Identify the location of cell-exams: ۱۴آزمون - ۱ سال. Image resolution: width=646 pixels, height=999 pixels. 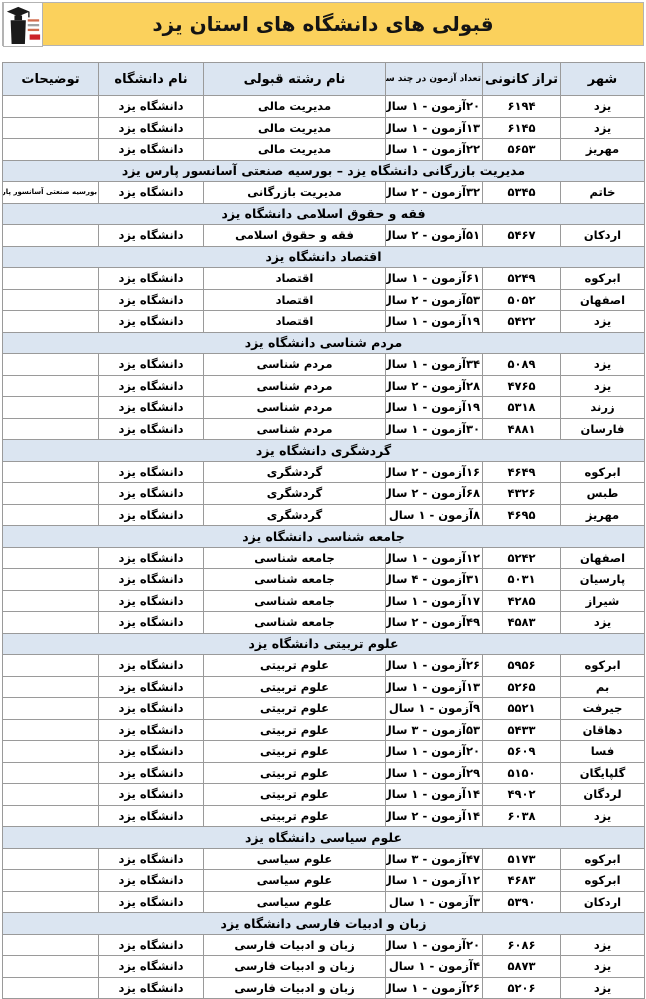
(434, 794).